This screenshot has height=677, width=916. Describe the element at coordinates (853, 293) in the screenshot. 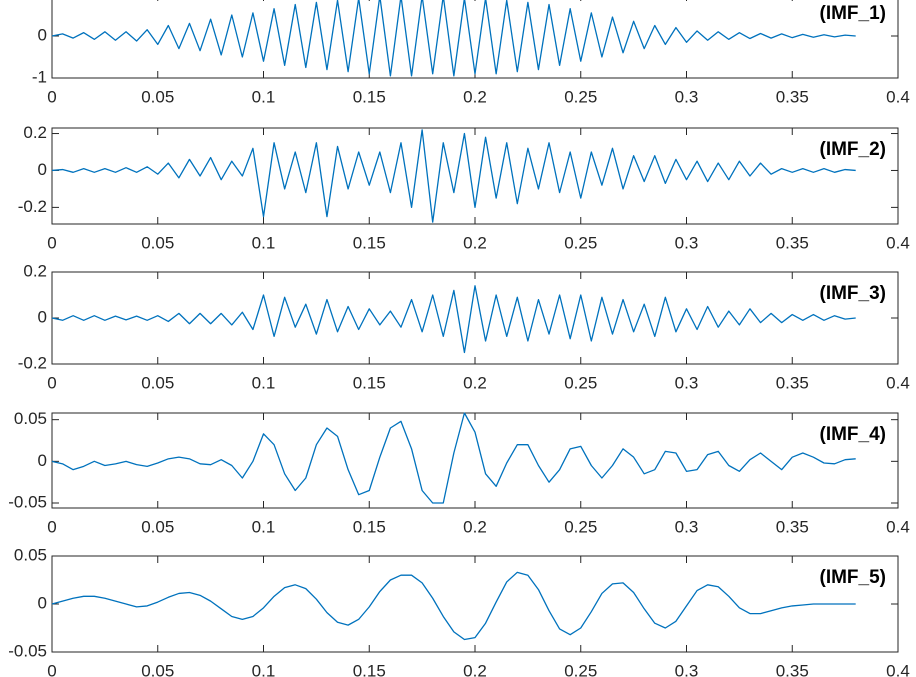

I see `annotation: (IMF_3)` at that location.